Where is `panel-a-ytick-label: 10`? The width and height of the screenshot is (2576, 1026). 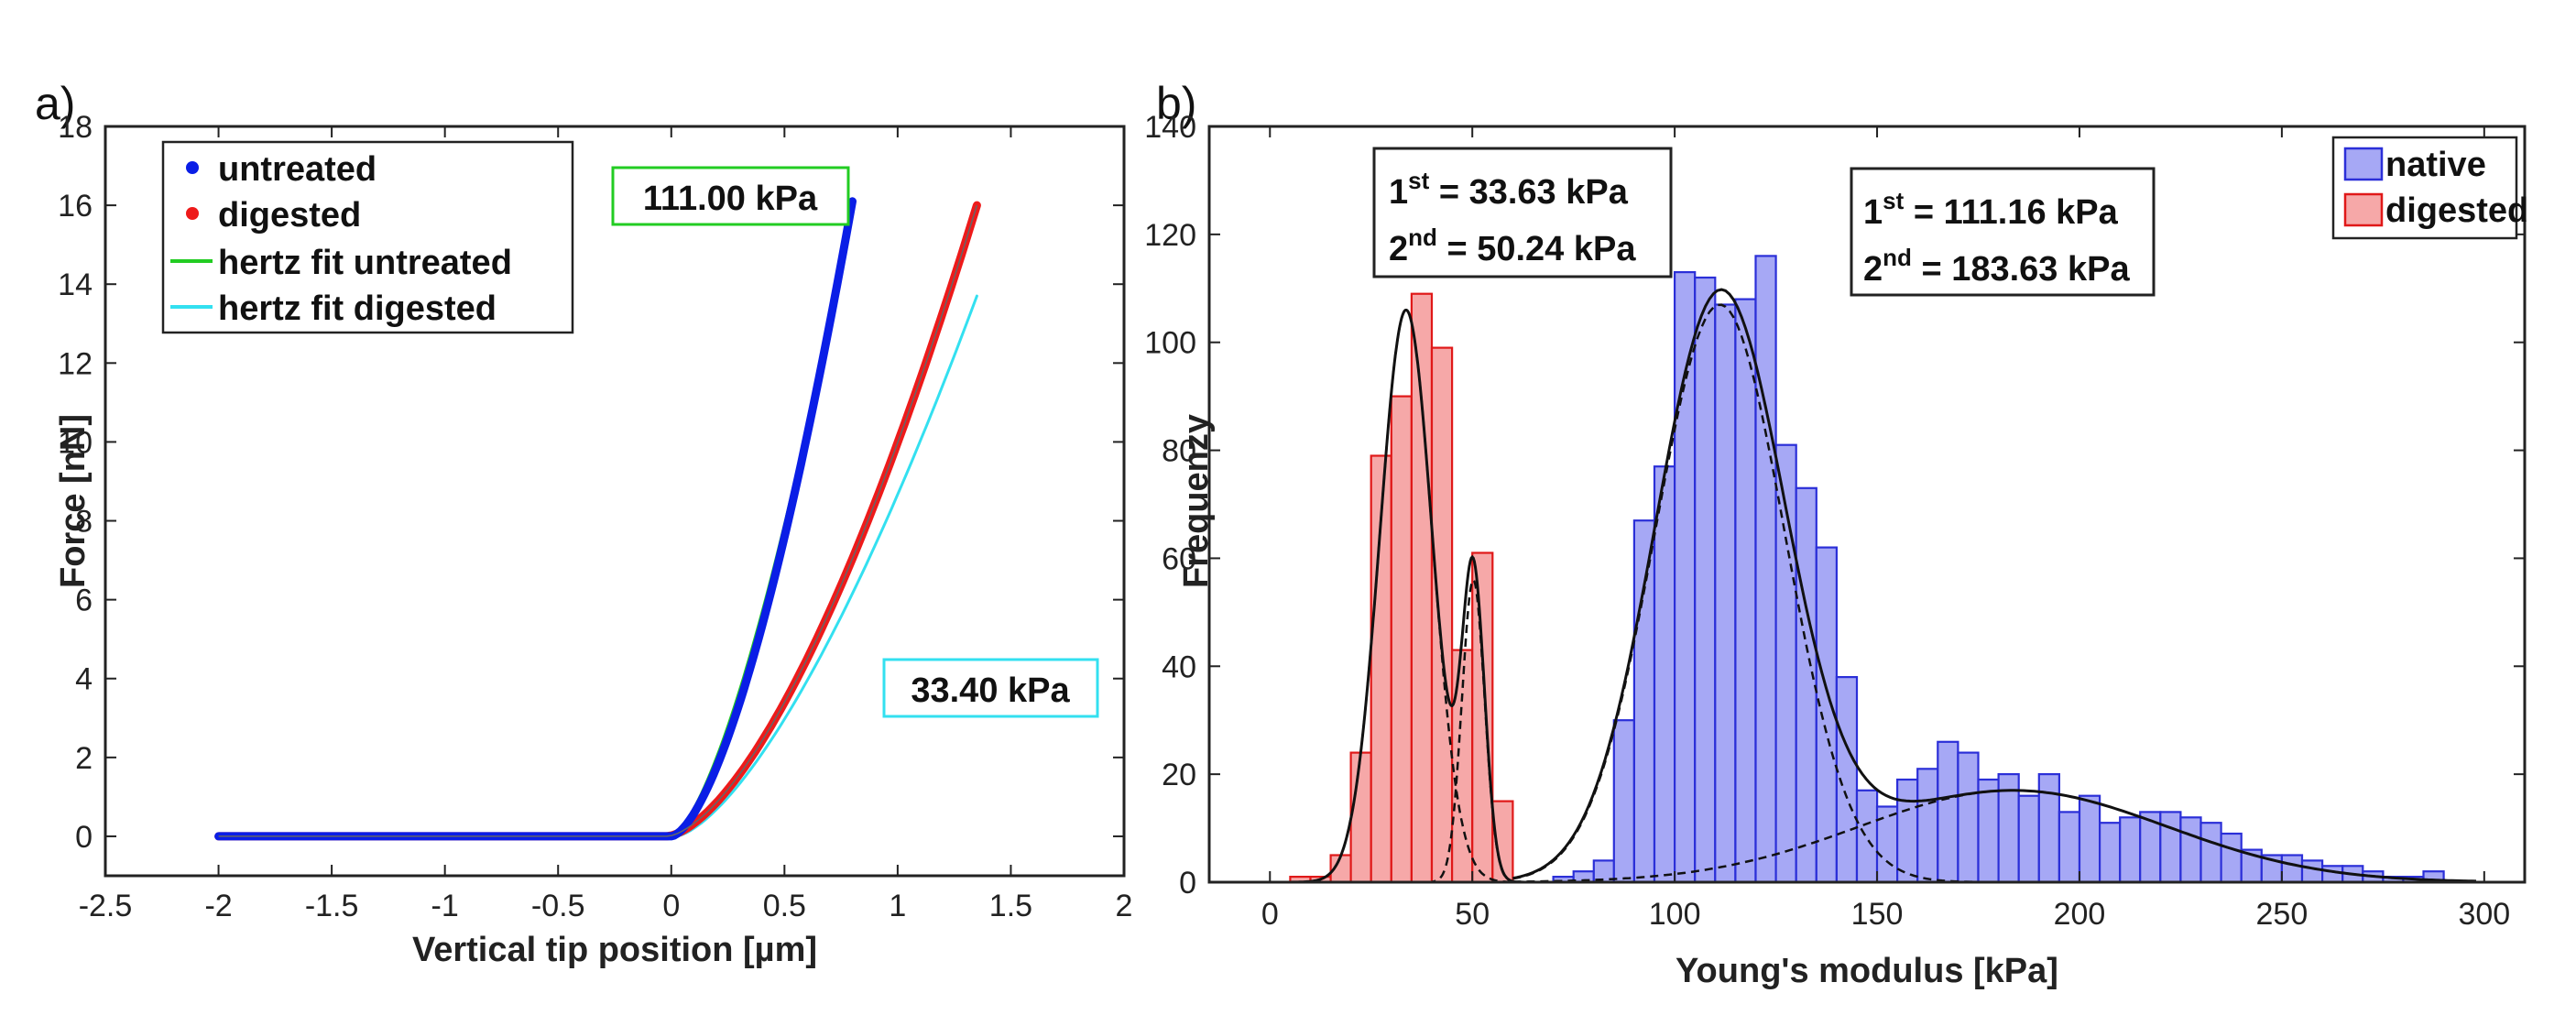
panel-a-ytick-label: 10 is located at coordinates (76, 442).